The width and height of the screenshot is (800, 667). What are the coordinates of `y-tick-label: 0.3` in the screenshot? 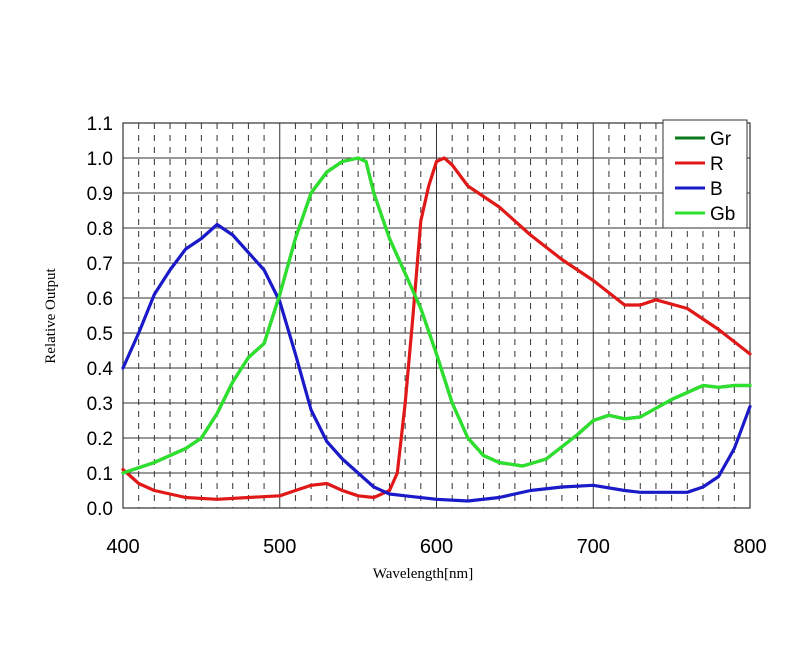 It's located at (100, 404).